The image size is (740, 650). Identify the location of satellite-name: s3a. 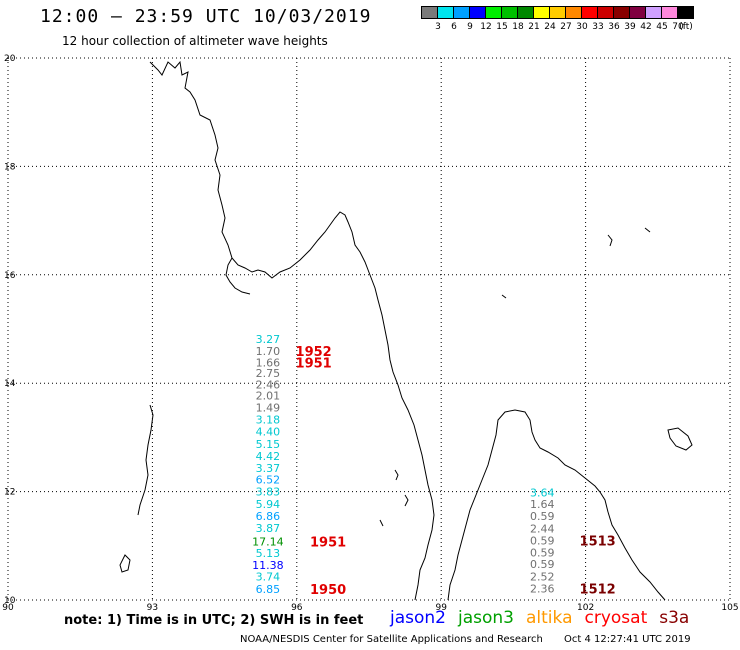
(674, 618).